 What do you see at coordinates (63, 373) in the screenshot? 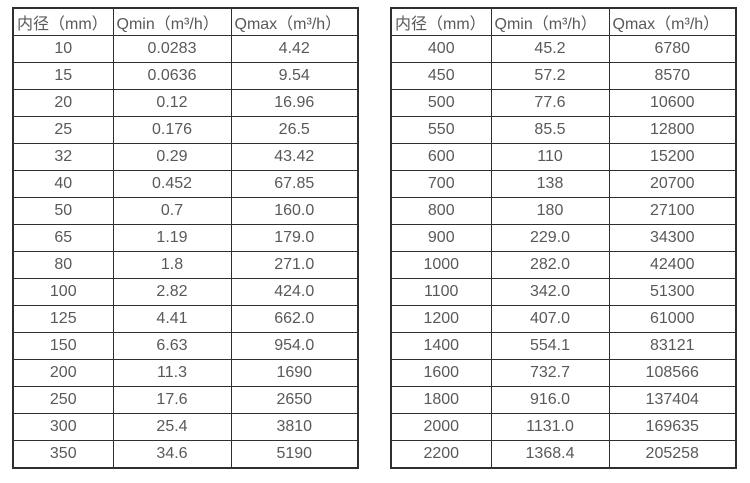
I see `cell-diameter: 200` at bounding box center [63, 373].